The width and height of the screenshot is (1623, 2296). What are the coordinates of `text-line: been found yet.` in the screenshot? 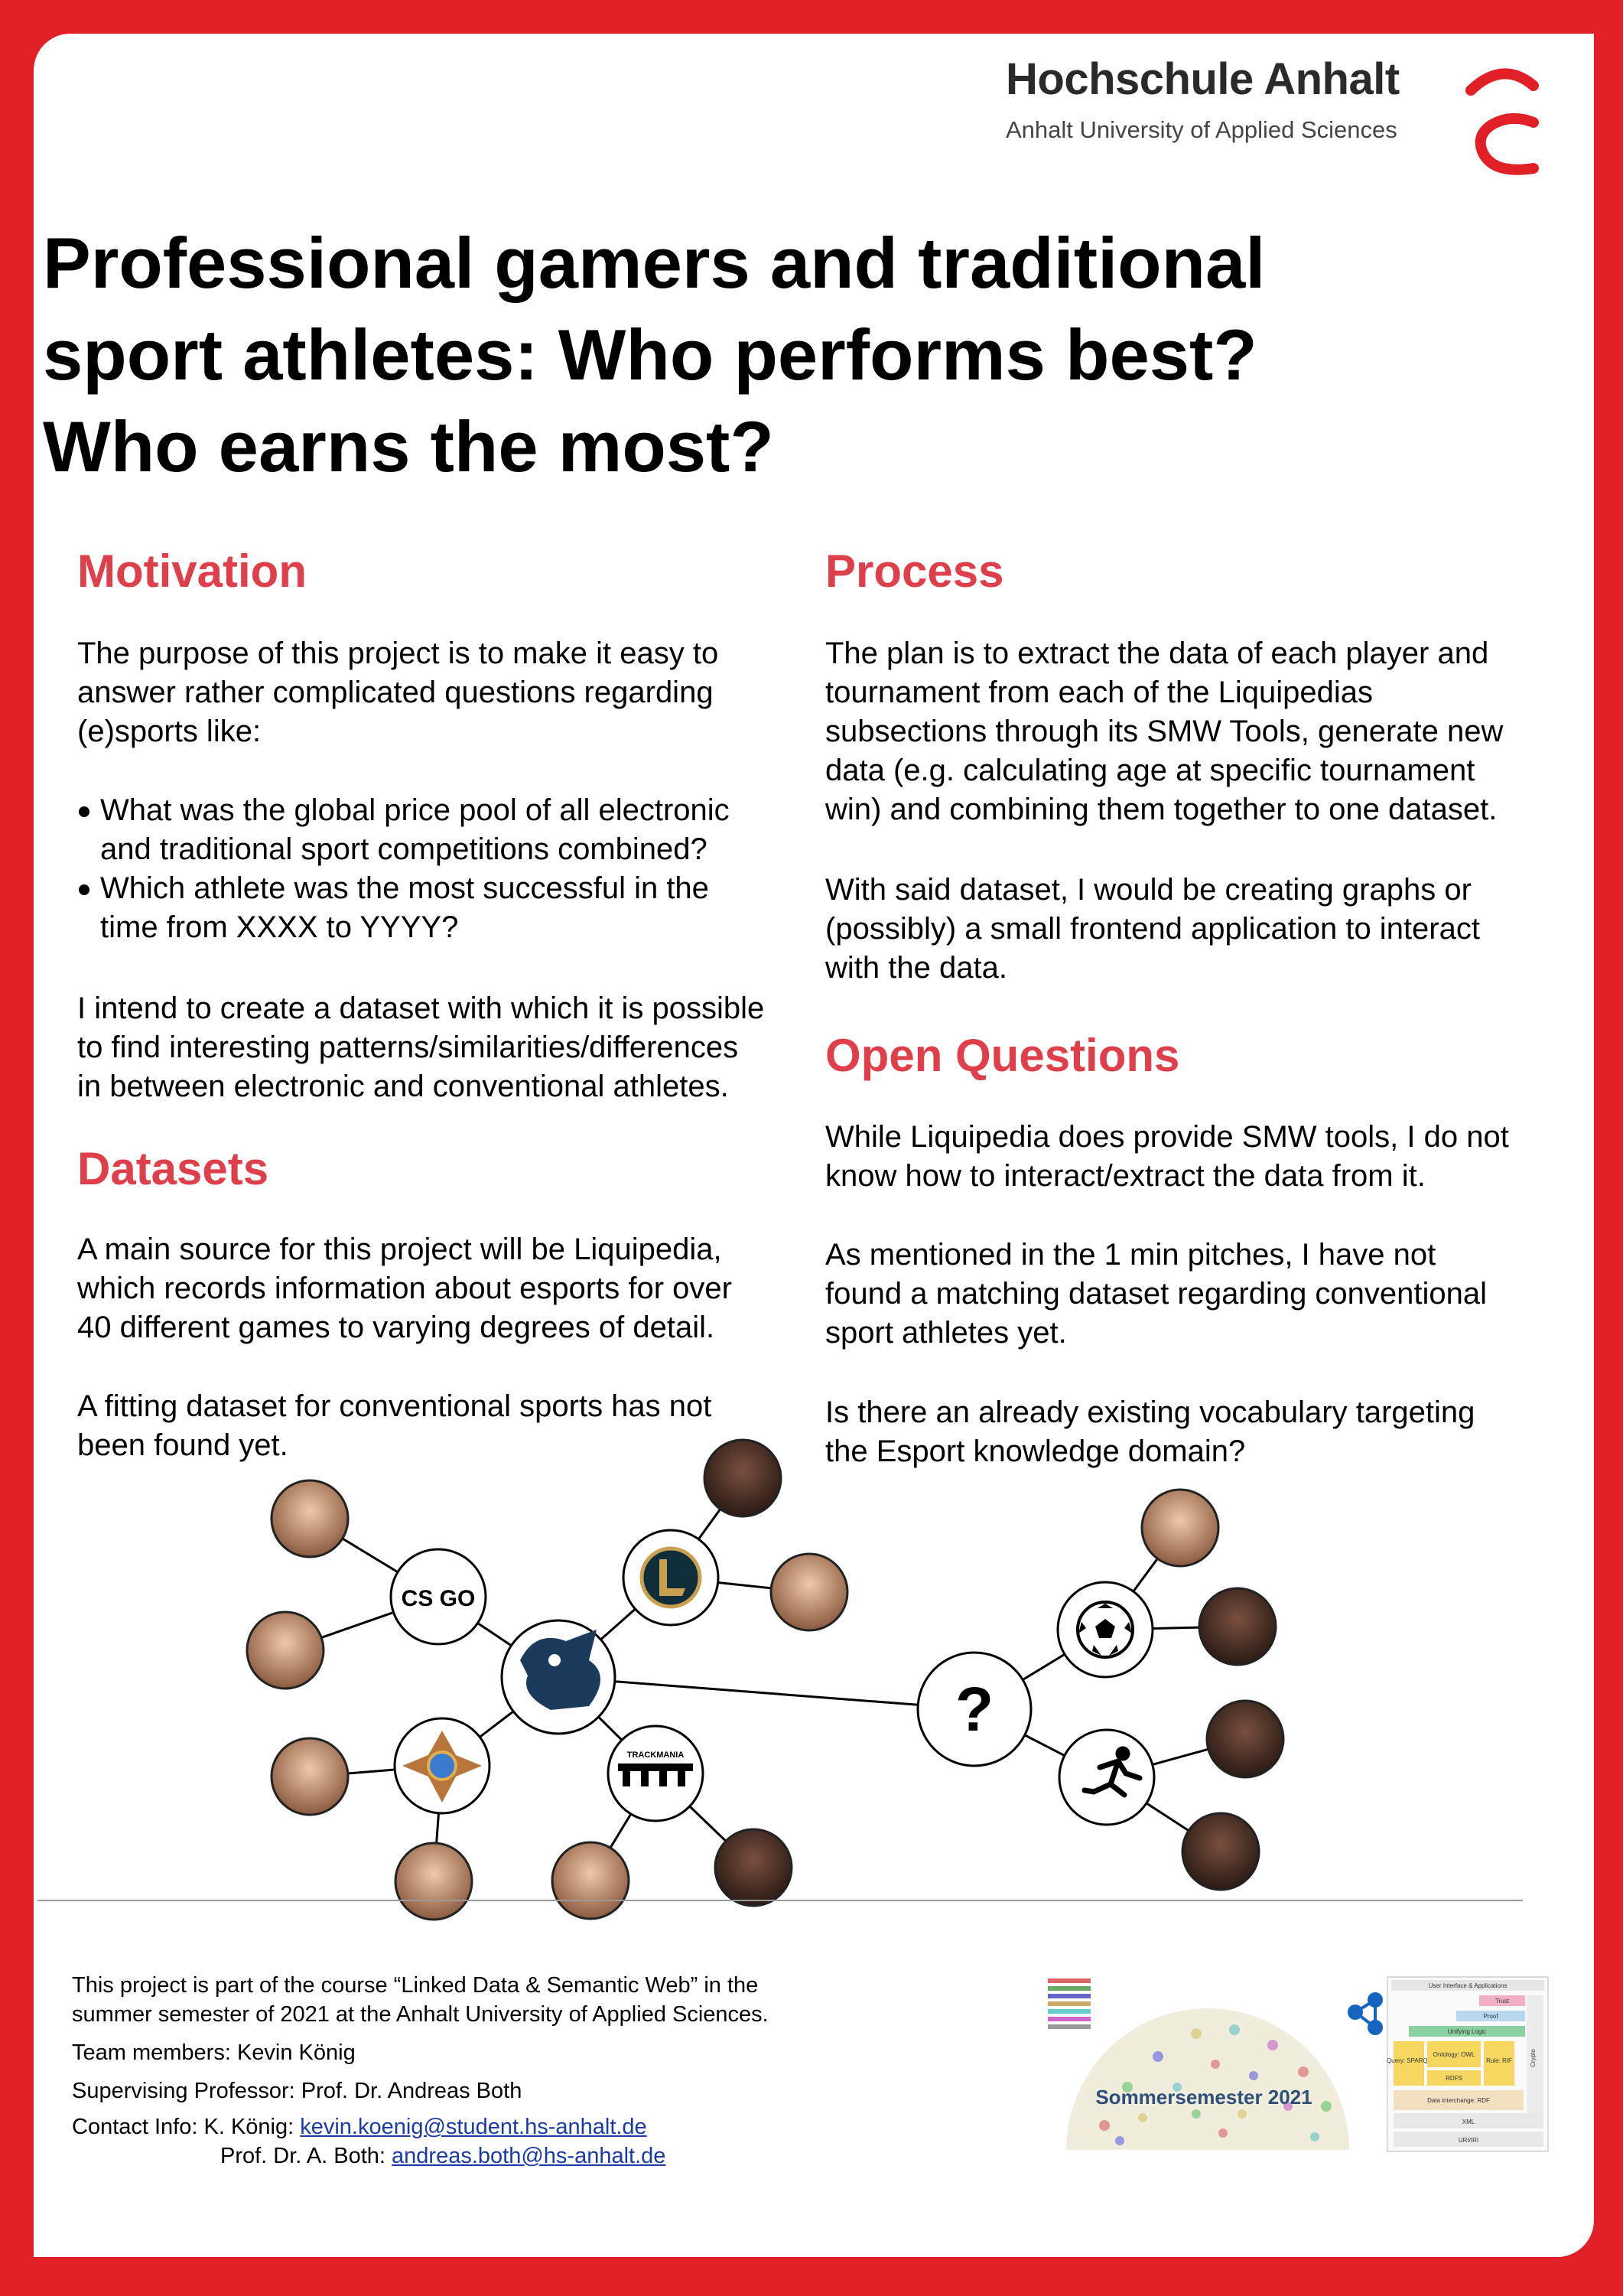 It's located at (183, 1445).